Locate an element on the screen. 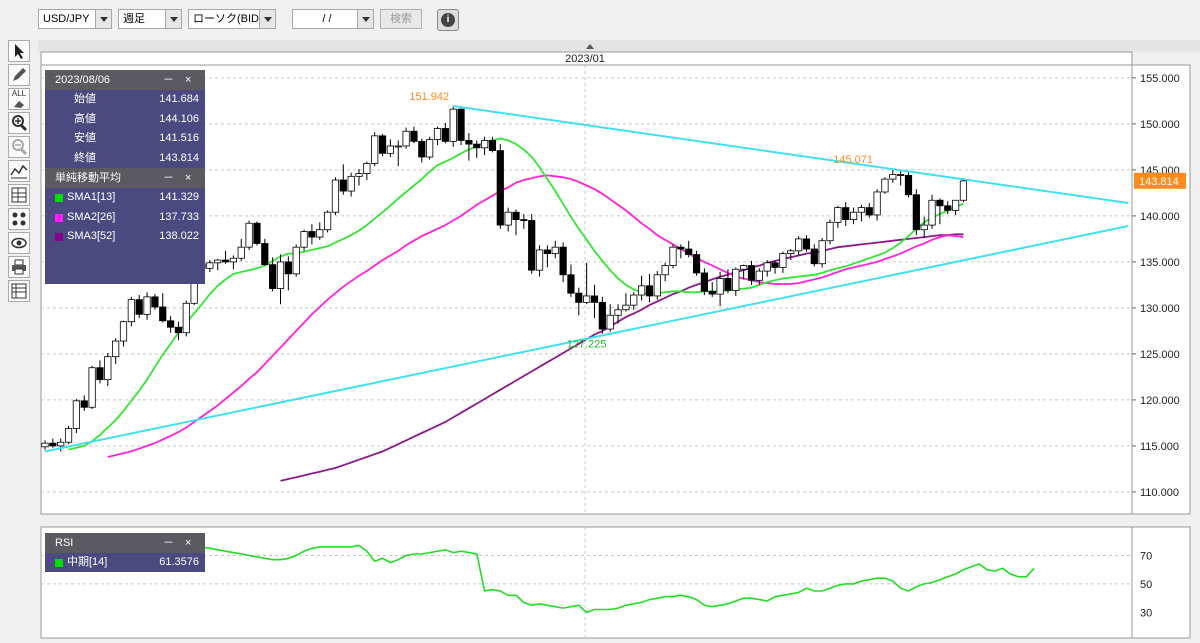 The image size is (1200, 643). period-select: 週足 is located at coordinates (150, 19).